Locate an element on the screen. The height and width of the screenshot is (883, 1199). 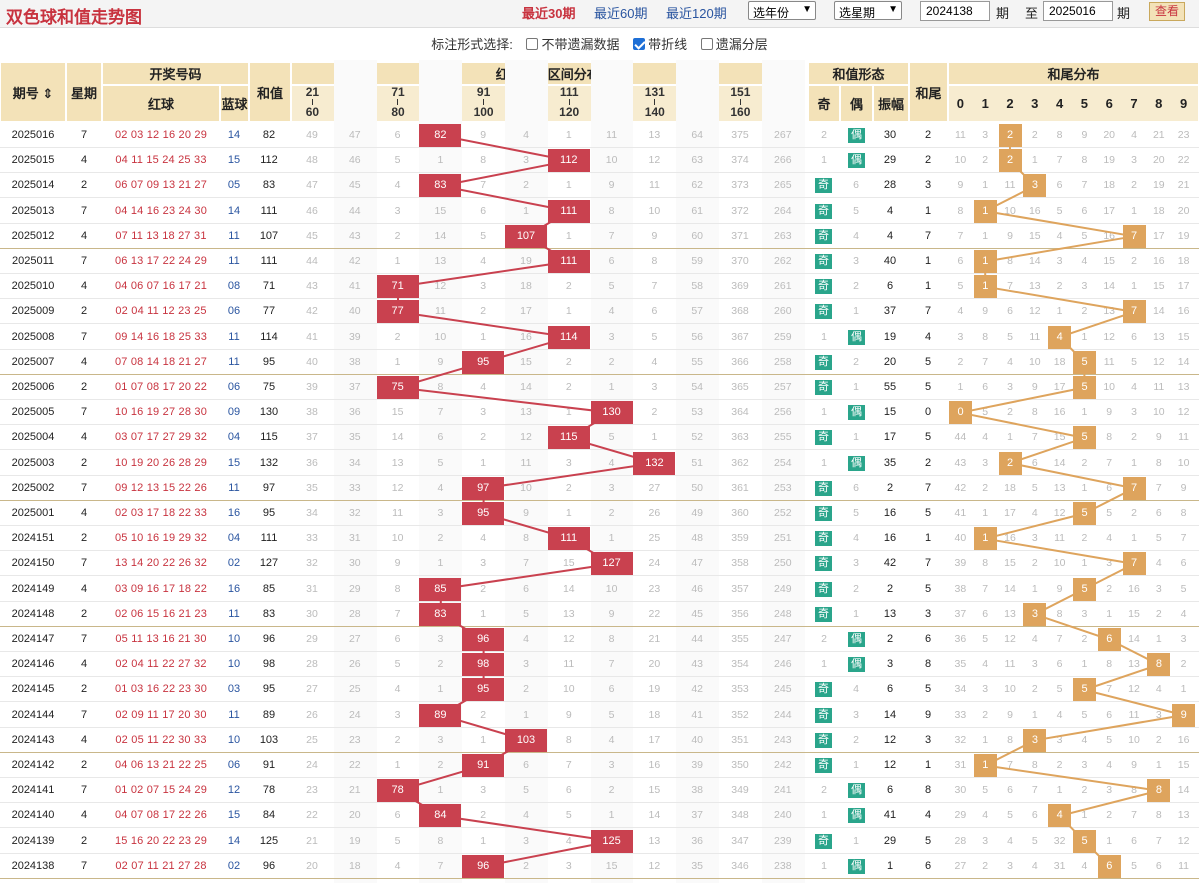
to-issue-unit: 期 is located at coordinates (1124, 13).